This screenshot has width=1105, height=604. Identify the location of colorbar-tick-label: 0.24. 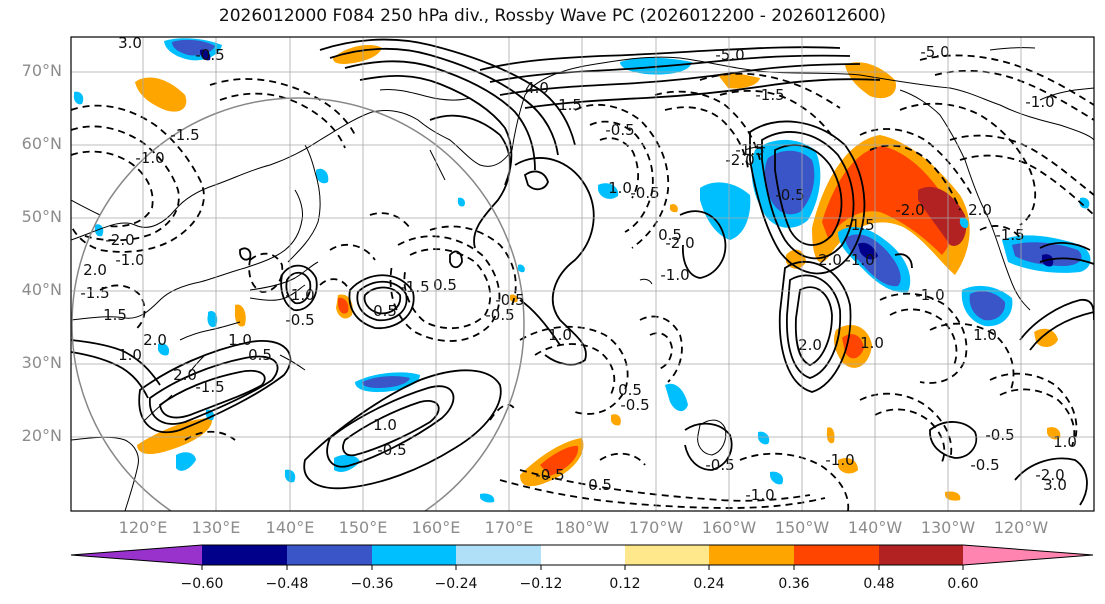
(709, 584).